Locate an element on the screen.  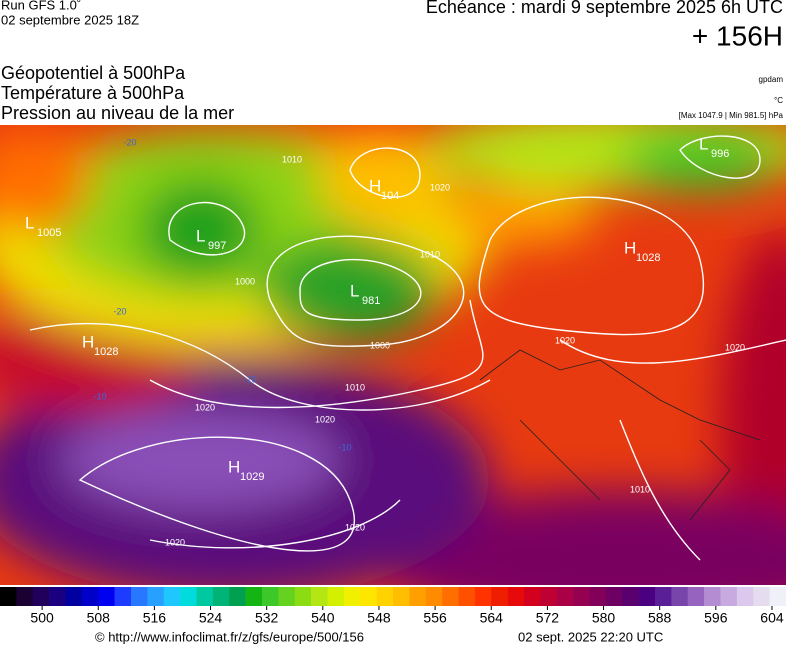
valid-time: Echéance : mardi 9 septembre 2025 6h UTC is located at coordinates (604, 8).